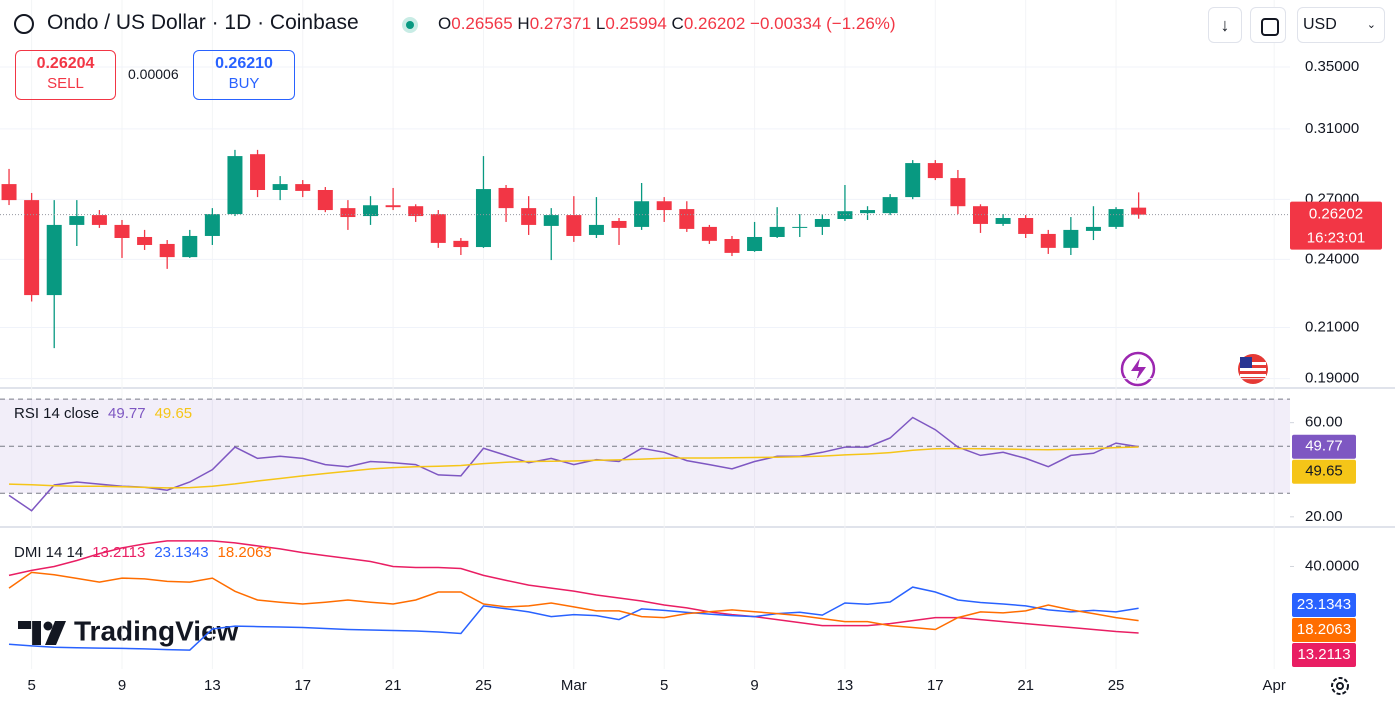 The height and width of the screenshot is (703, 1395). What do you see at coordinates (24, 24) in the screenshot?
I see `symbol-icon` at bounding box center [24, 24].